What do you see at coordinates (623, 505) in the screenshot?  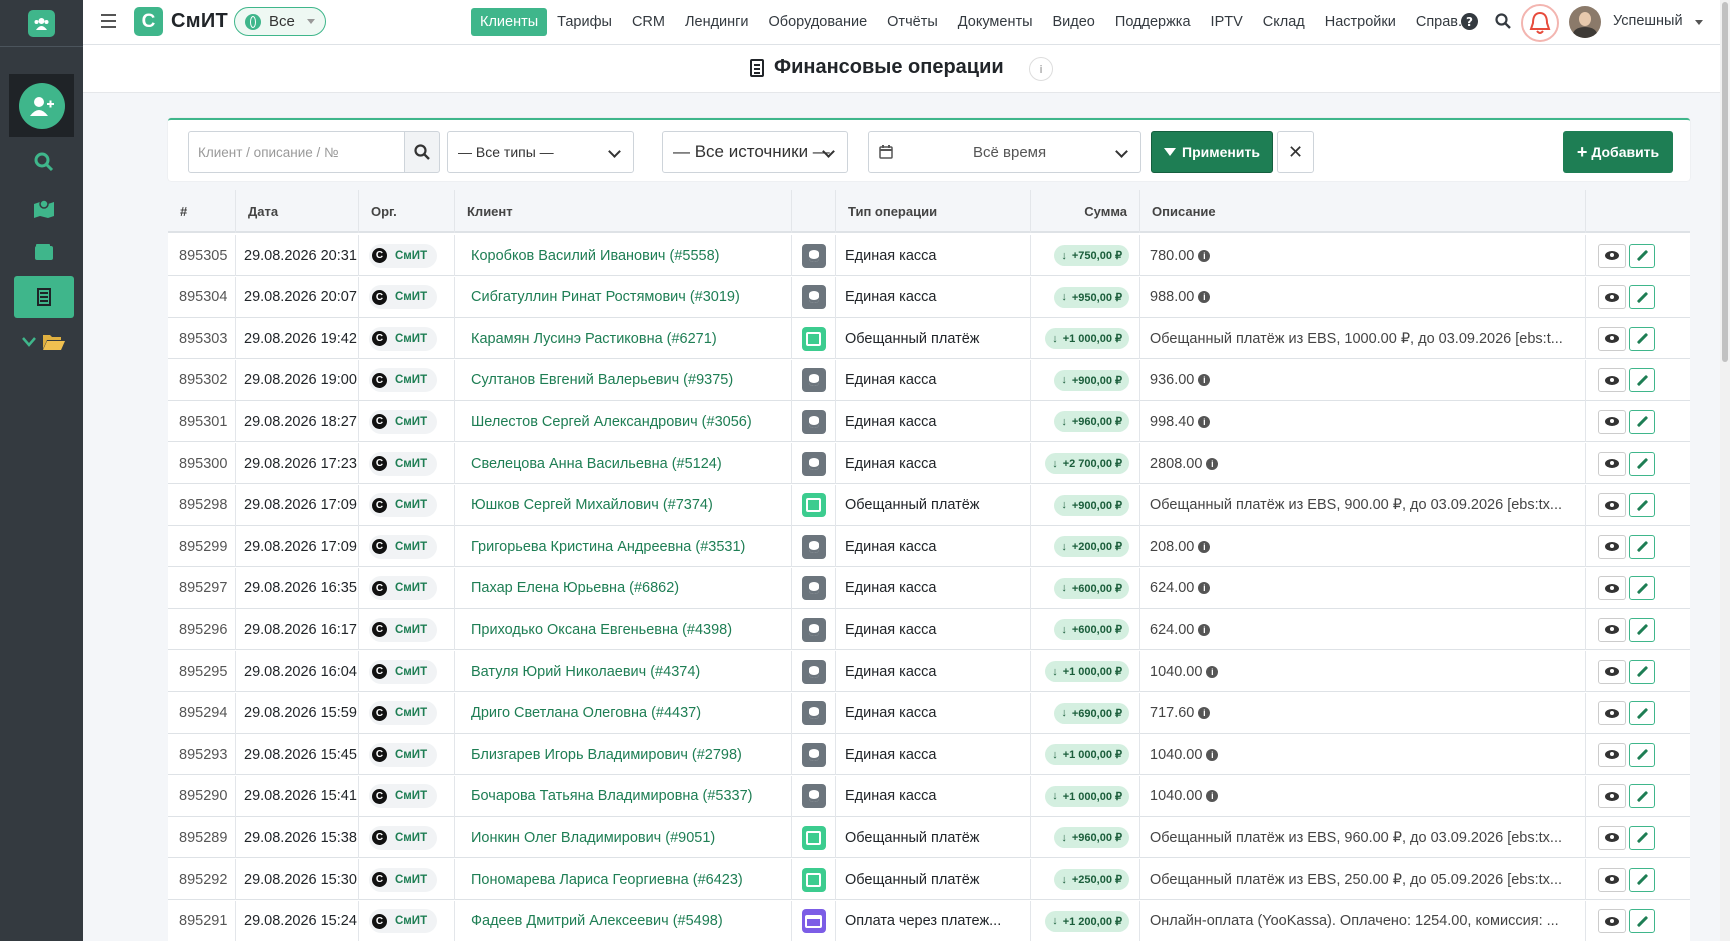 I see `row-client-link: Юшков Сергей Михайлович (#7374)` at bounding box center [623, 505].